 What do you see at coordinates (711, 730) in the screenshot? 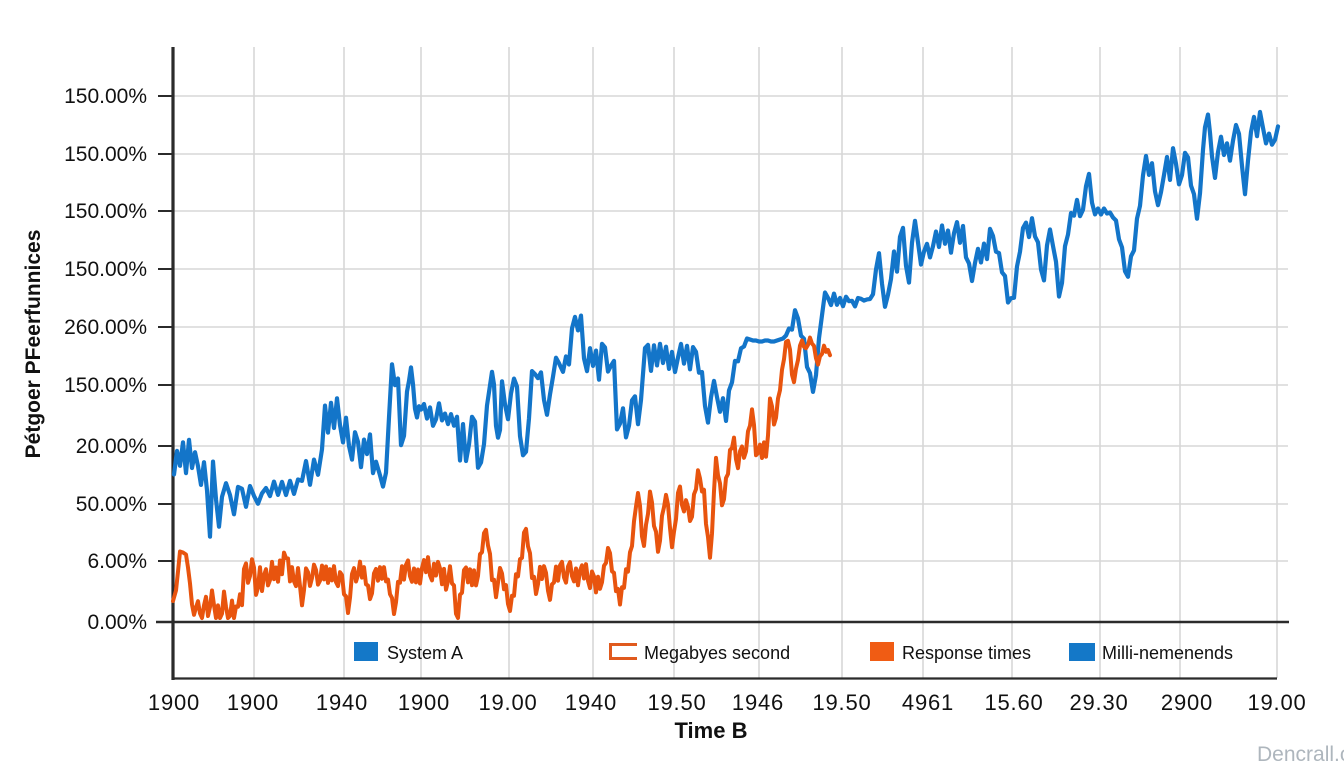
I see `svg-text: Time B` at bounding box center [711, 730].